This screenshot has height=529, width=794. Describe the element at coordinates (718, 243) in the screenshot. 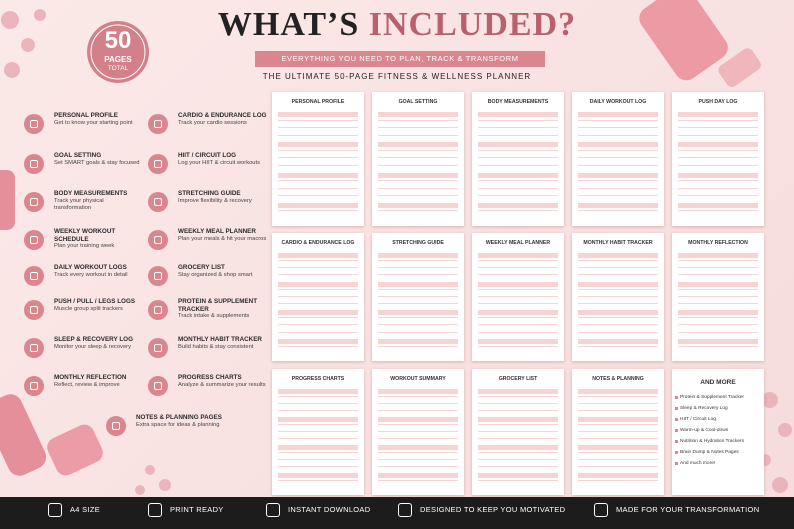

I see `page-title: MONTHLY REFLECTION` at that location.